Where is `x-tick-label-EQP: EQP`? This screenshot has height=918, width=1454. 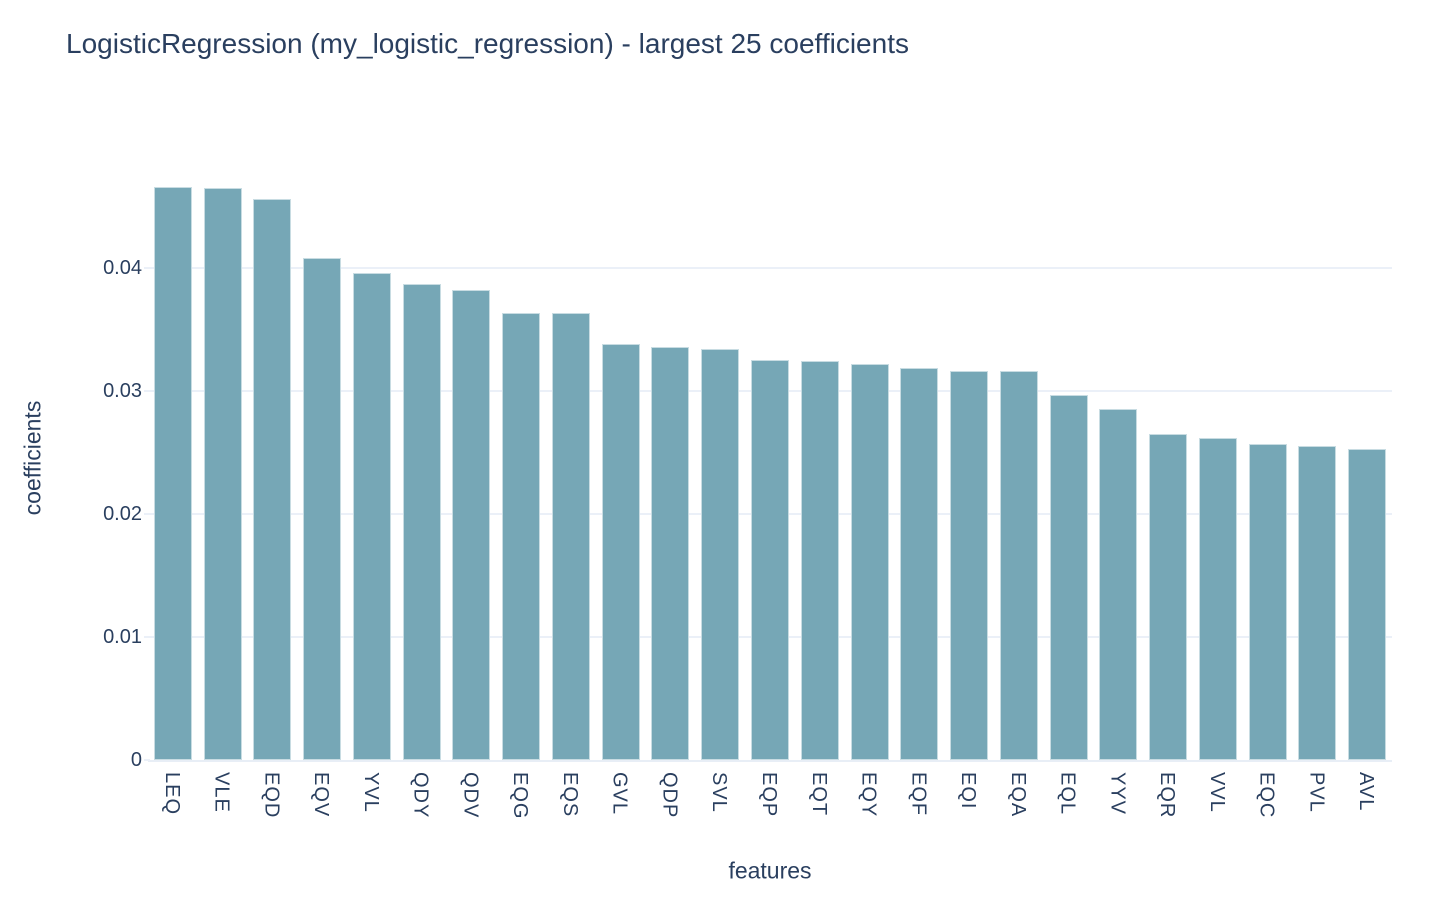
x-tick-label-EQP: EQP is located at coordinates (769, 795).